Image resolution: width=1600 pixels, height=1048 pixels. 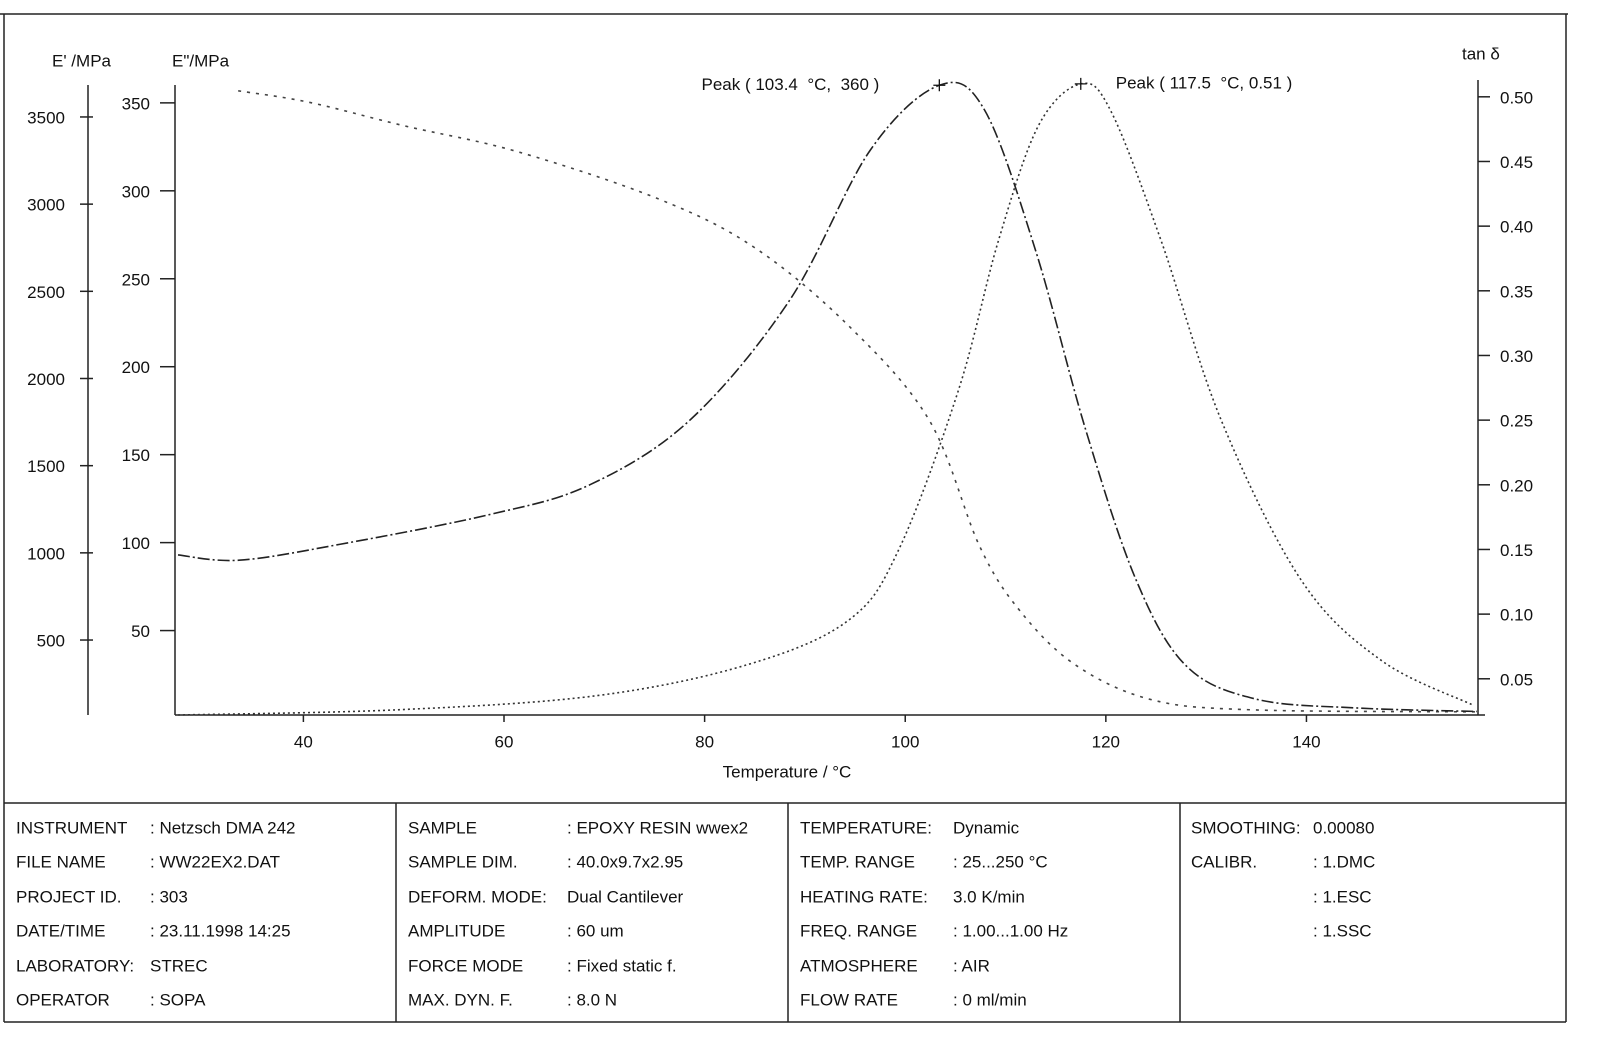 What do you see at coordinates (859, 965) in the screenshot?
I see `info-label: ATMOSPHERE` at bounding box center [859, 965].